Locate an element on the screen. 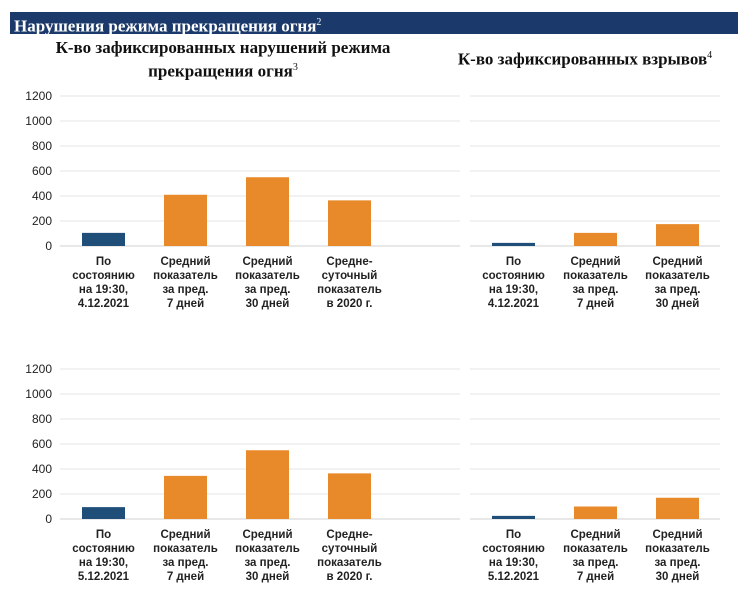  header-title: Нарушения режима прекращения огня is located at coordinates (165, 26).